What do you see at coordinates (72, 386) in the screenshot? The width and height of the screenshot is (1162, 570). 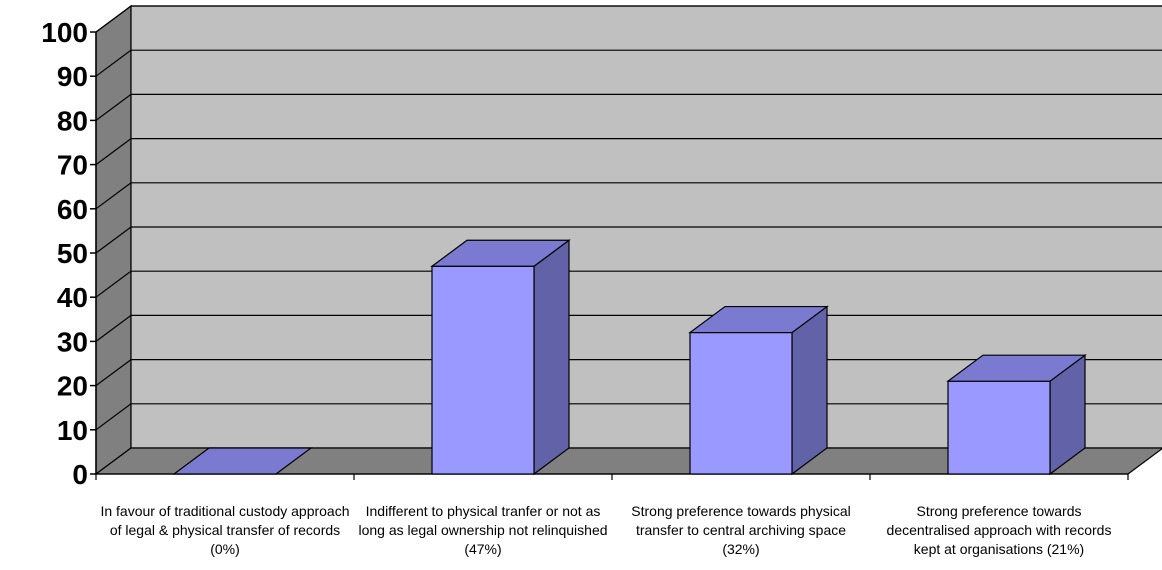 I see `y-tick-label: 20` at bounding box center [72, 386].